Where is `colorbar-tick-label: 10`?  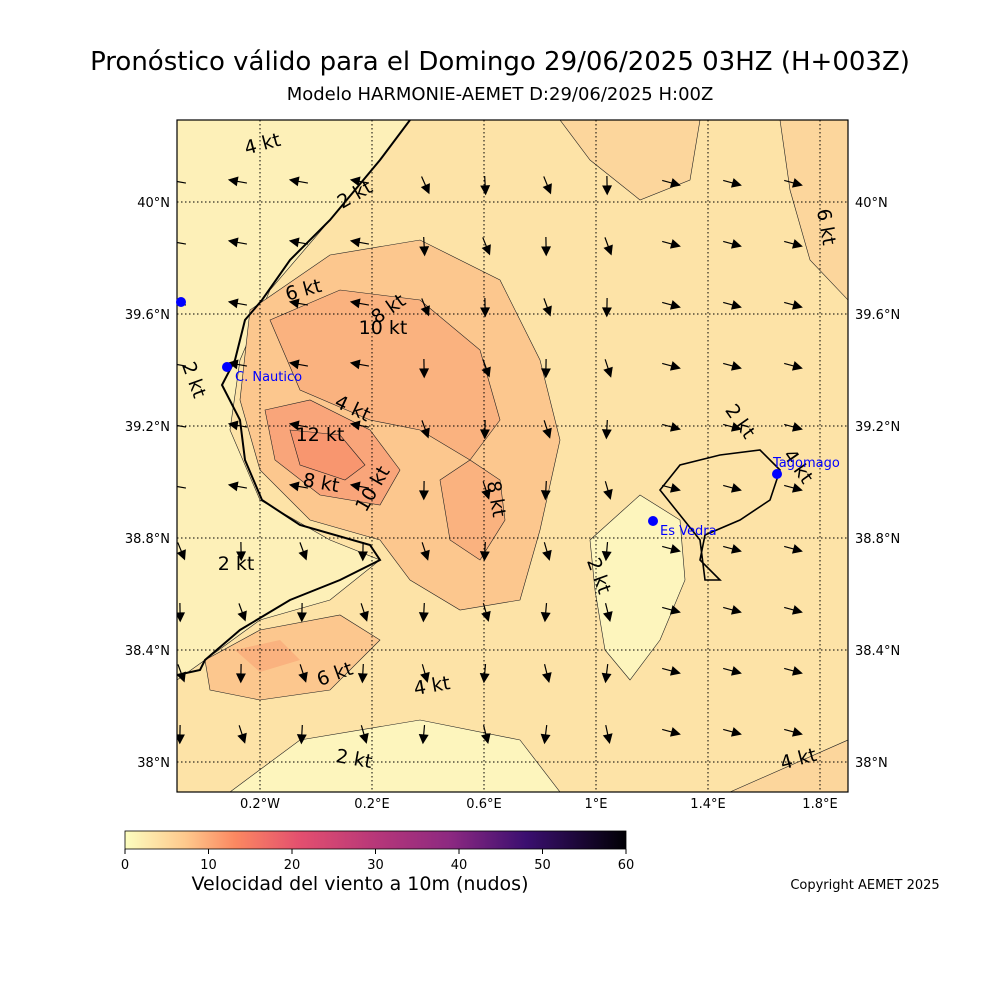 colorbar-tick-label: 10 is located at coordinates (208, 865).